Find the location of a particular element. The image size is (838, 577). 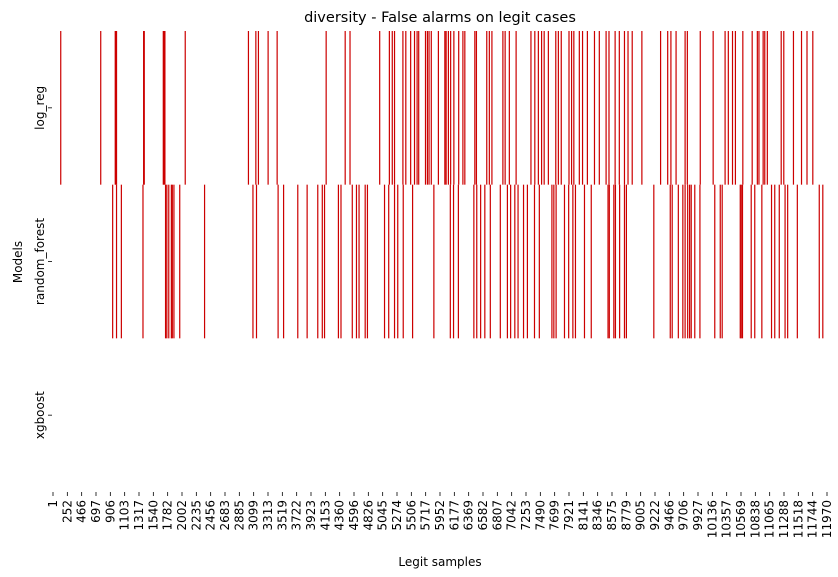

x-tick-label: 252 is located at coordinates (67, 511).